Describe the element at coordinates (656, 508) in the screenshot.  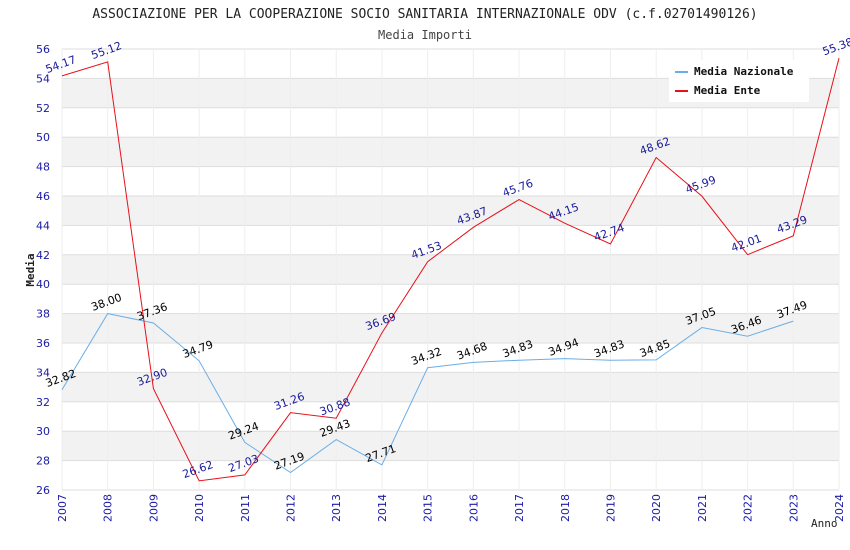
I see `x-tick-label: 2020` at that location.